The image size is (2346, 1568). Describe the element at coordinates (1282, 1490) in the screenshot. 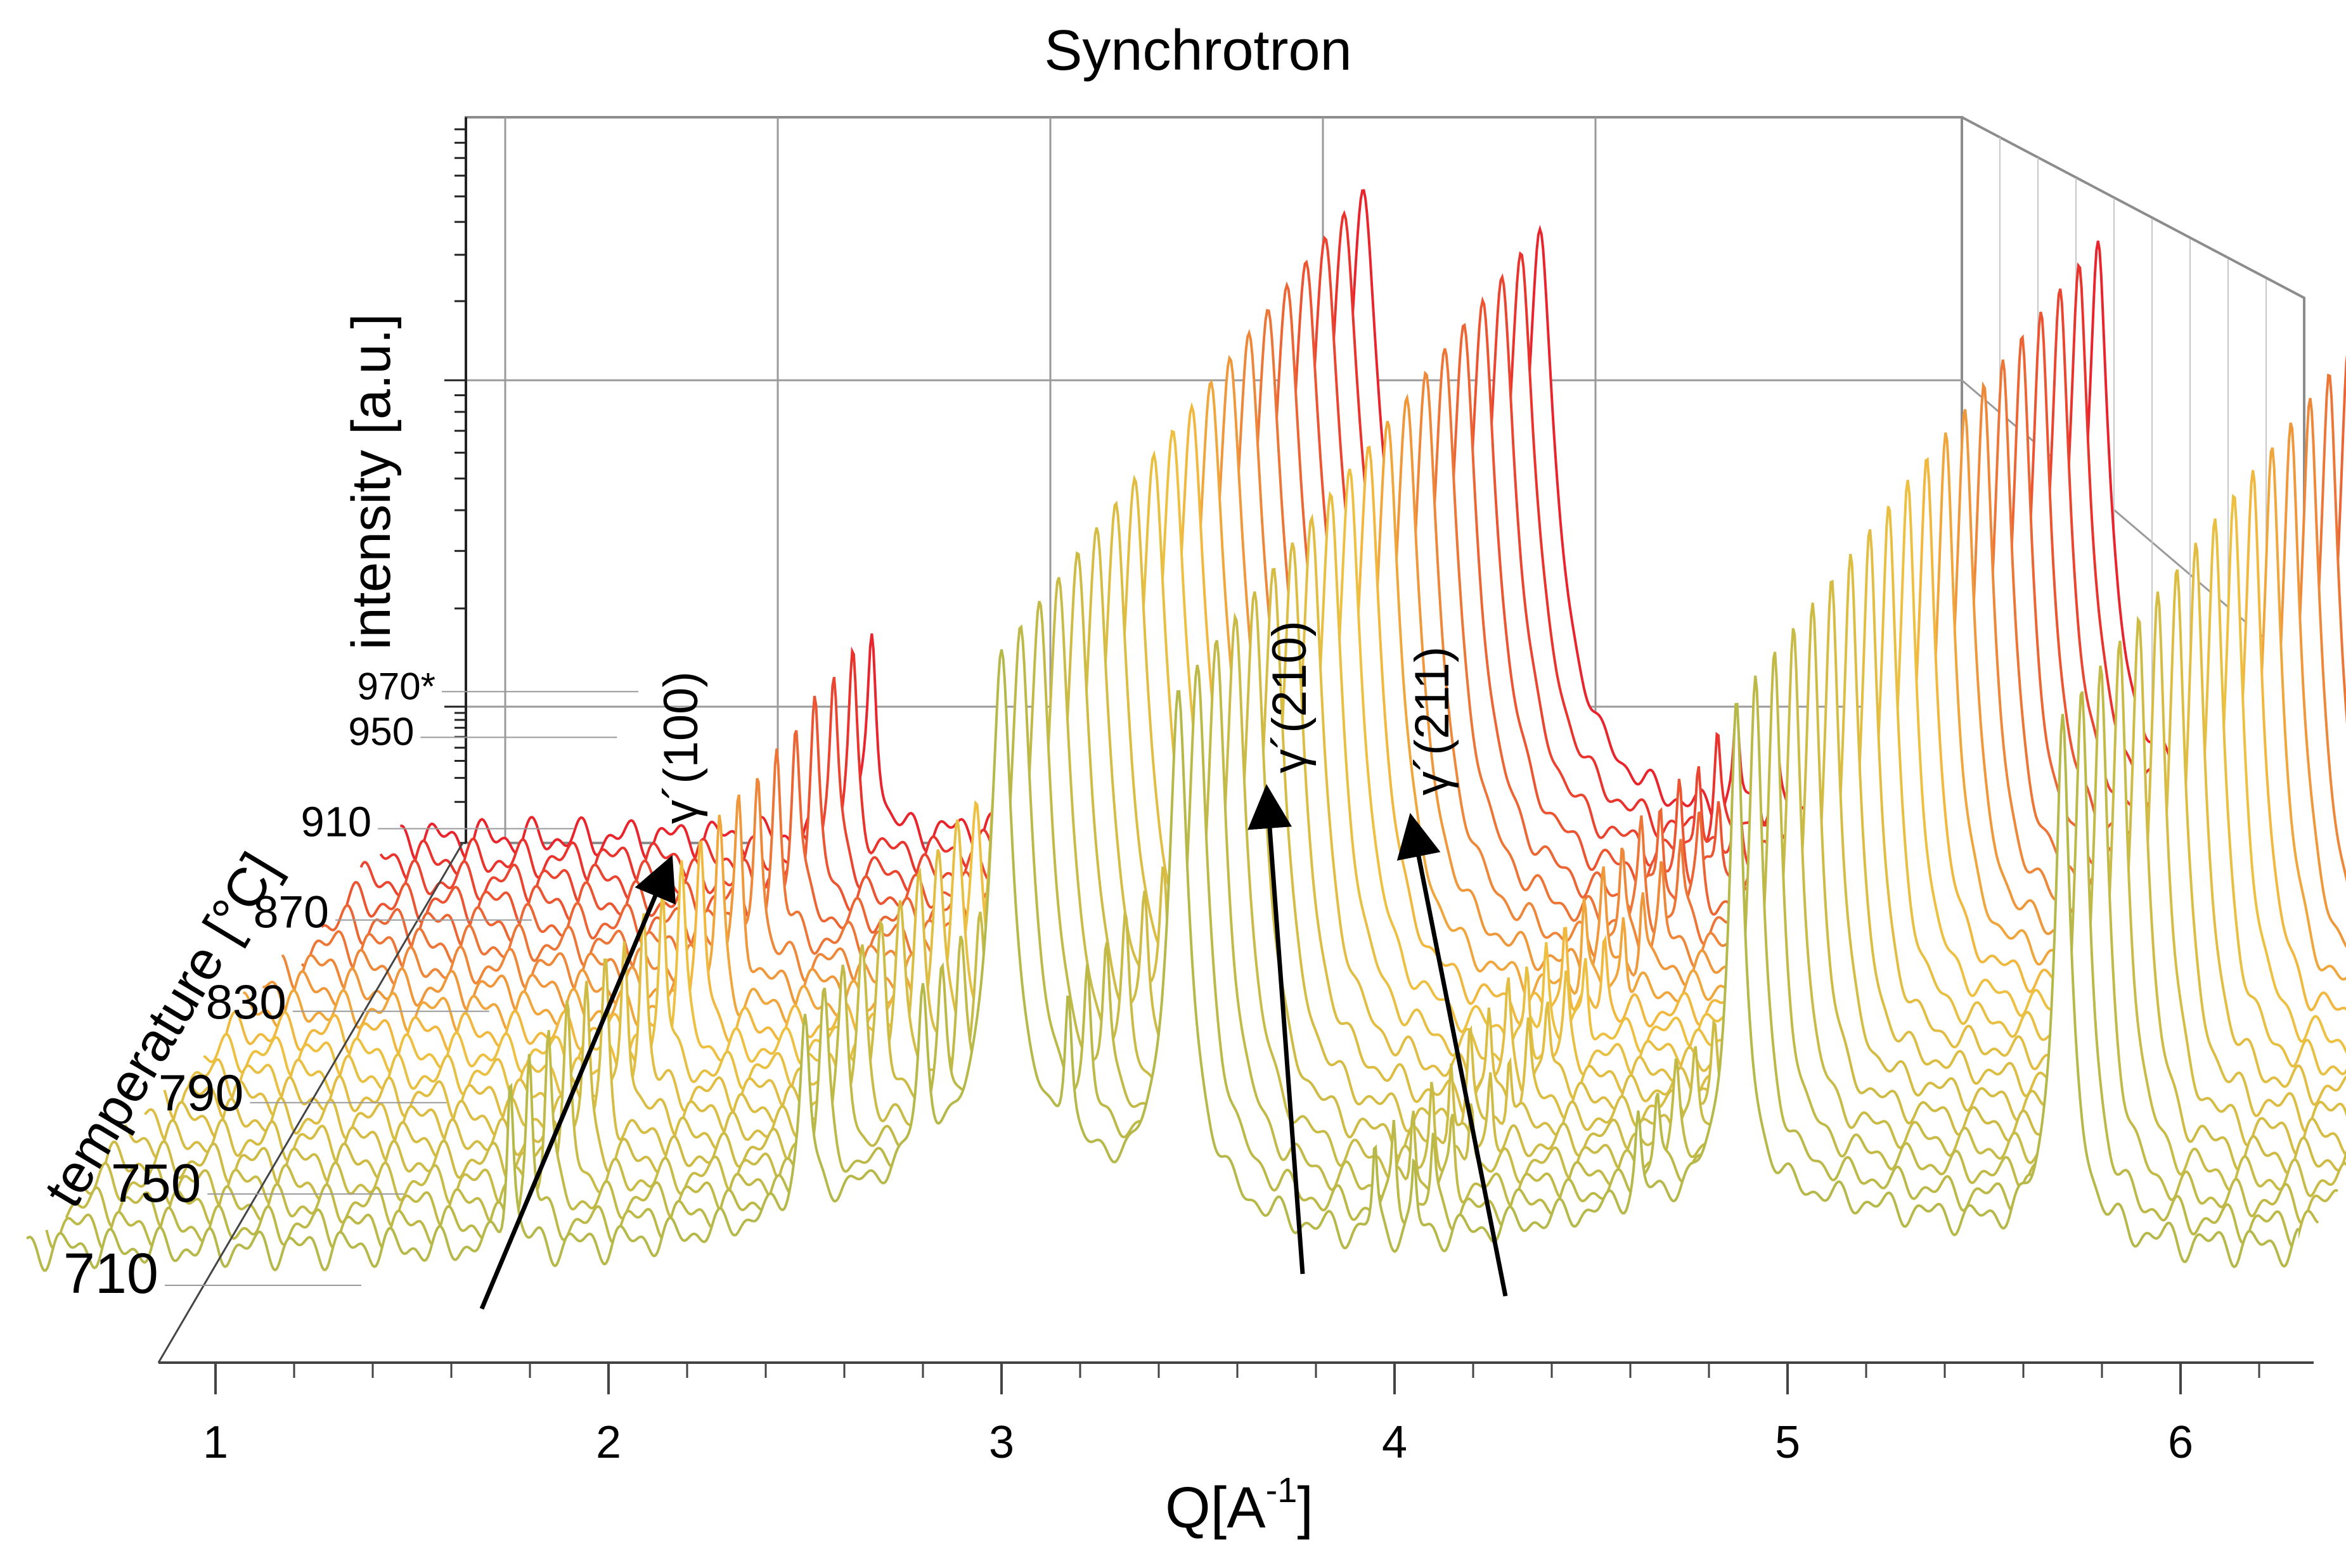

I see `x-axis-label-sup: -1` at that location.